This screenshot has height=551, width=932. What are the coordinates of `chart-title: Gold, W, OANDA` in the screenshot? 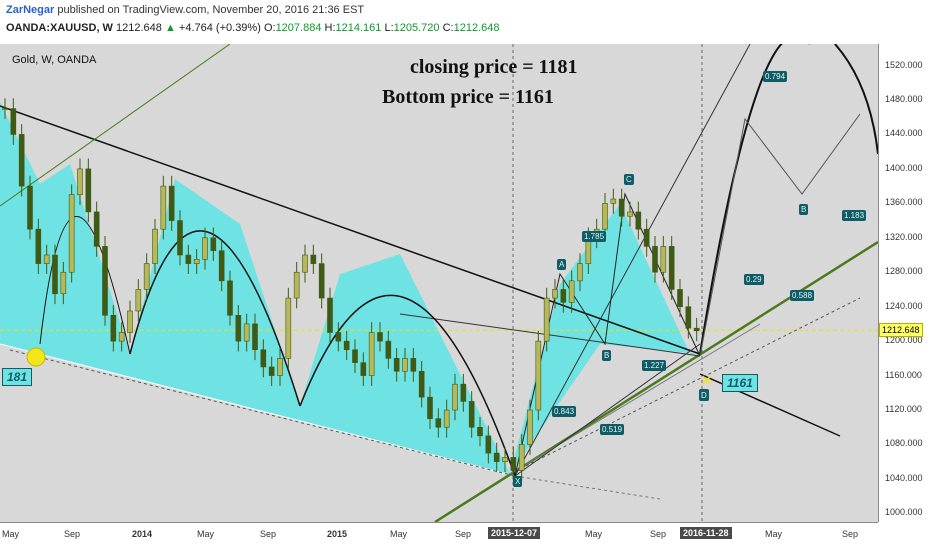 It's located at (54, 60).